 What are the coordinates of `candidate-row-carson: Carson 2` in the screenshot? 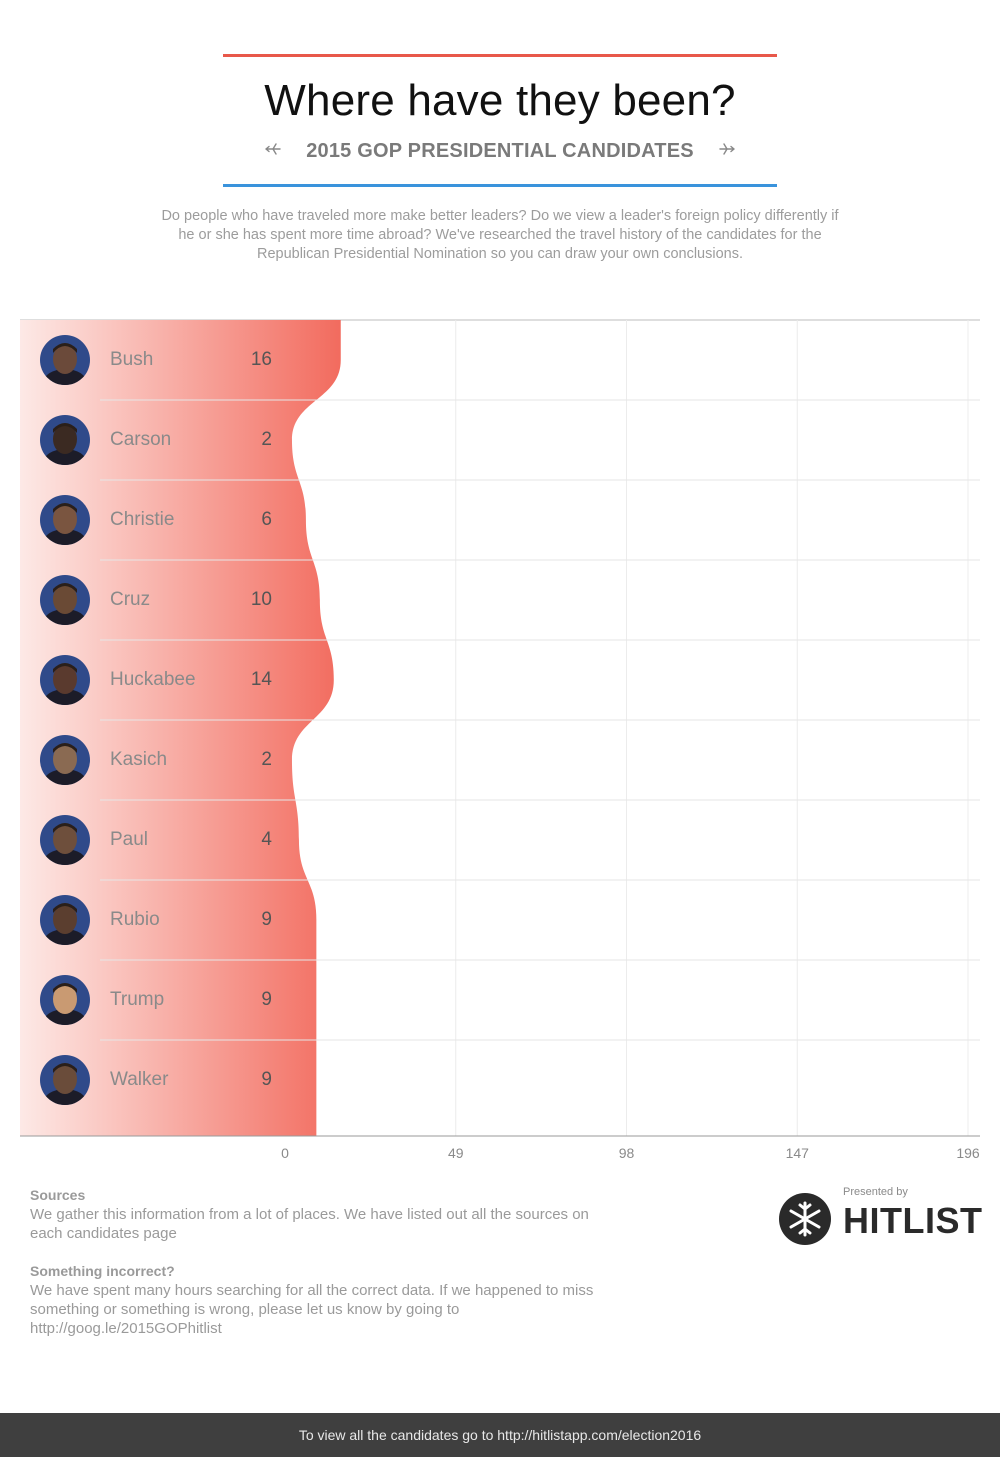 It's located at (150, 440).